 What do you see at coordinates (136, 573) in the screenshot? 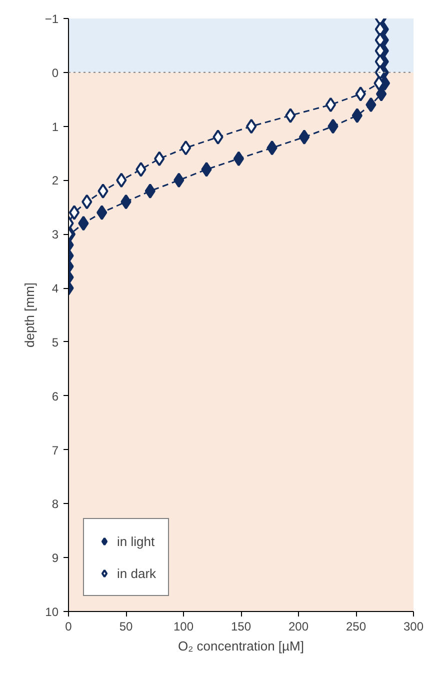
I see `legend-label: in dark` at bounding box center [136, 573].